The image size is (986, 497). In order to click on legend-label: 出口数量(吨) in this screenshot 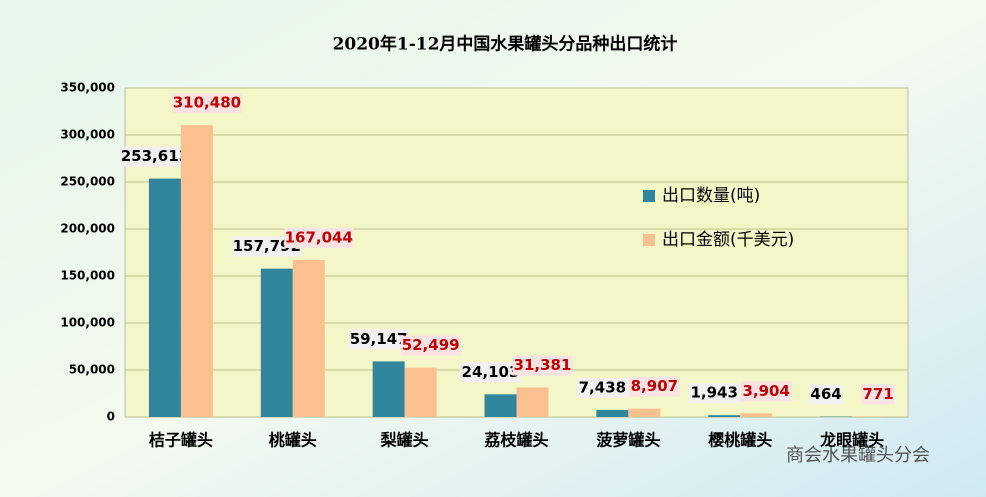, I will do `click(711, 196)`.